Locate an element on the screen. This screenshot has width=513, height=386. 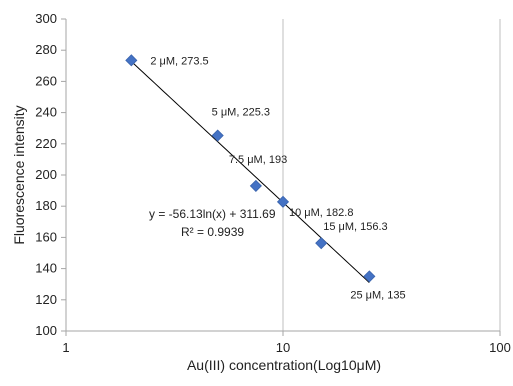
data-label: 2 μM, 273.5 is located at coordinates (179, 61).